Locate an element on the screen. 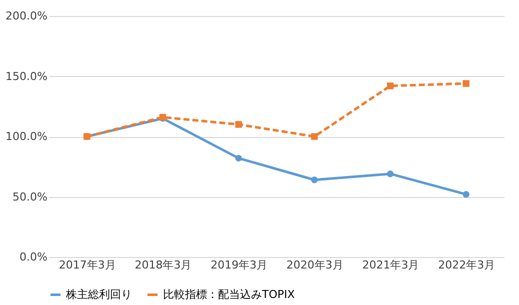  x-tick-label: 2020年3月 is located at coordinates (315, 265).